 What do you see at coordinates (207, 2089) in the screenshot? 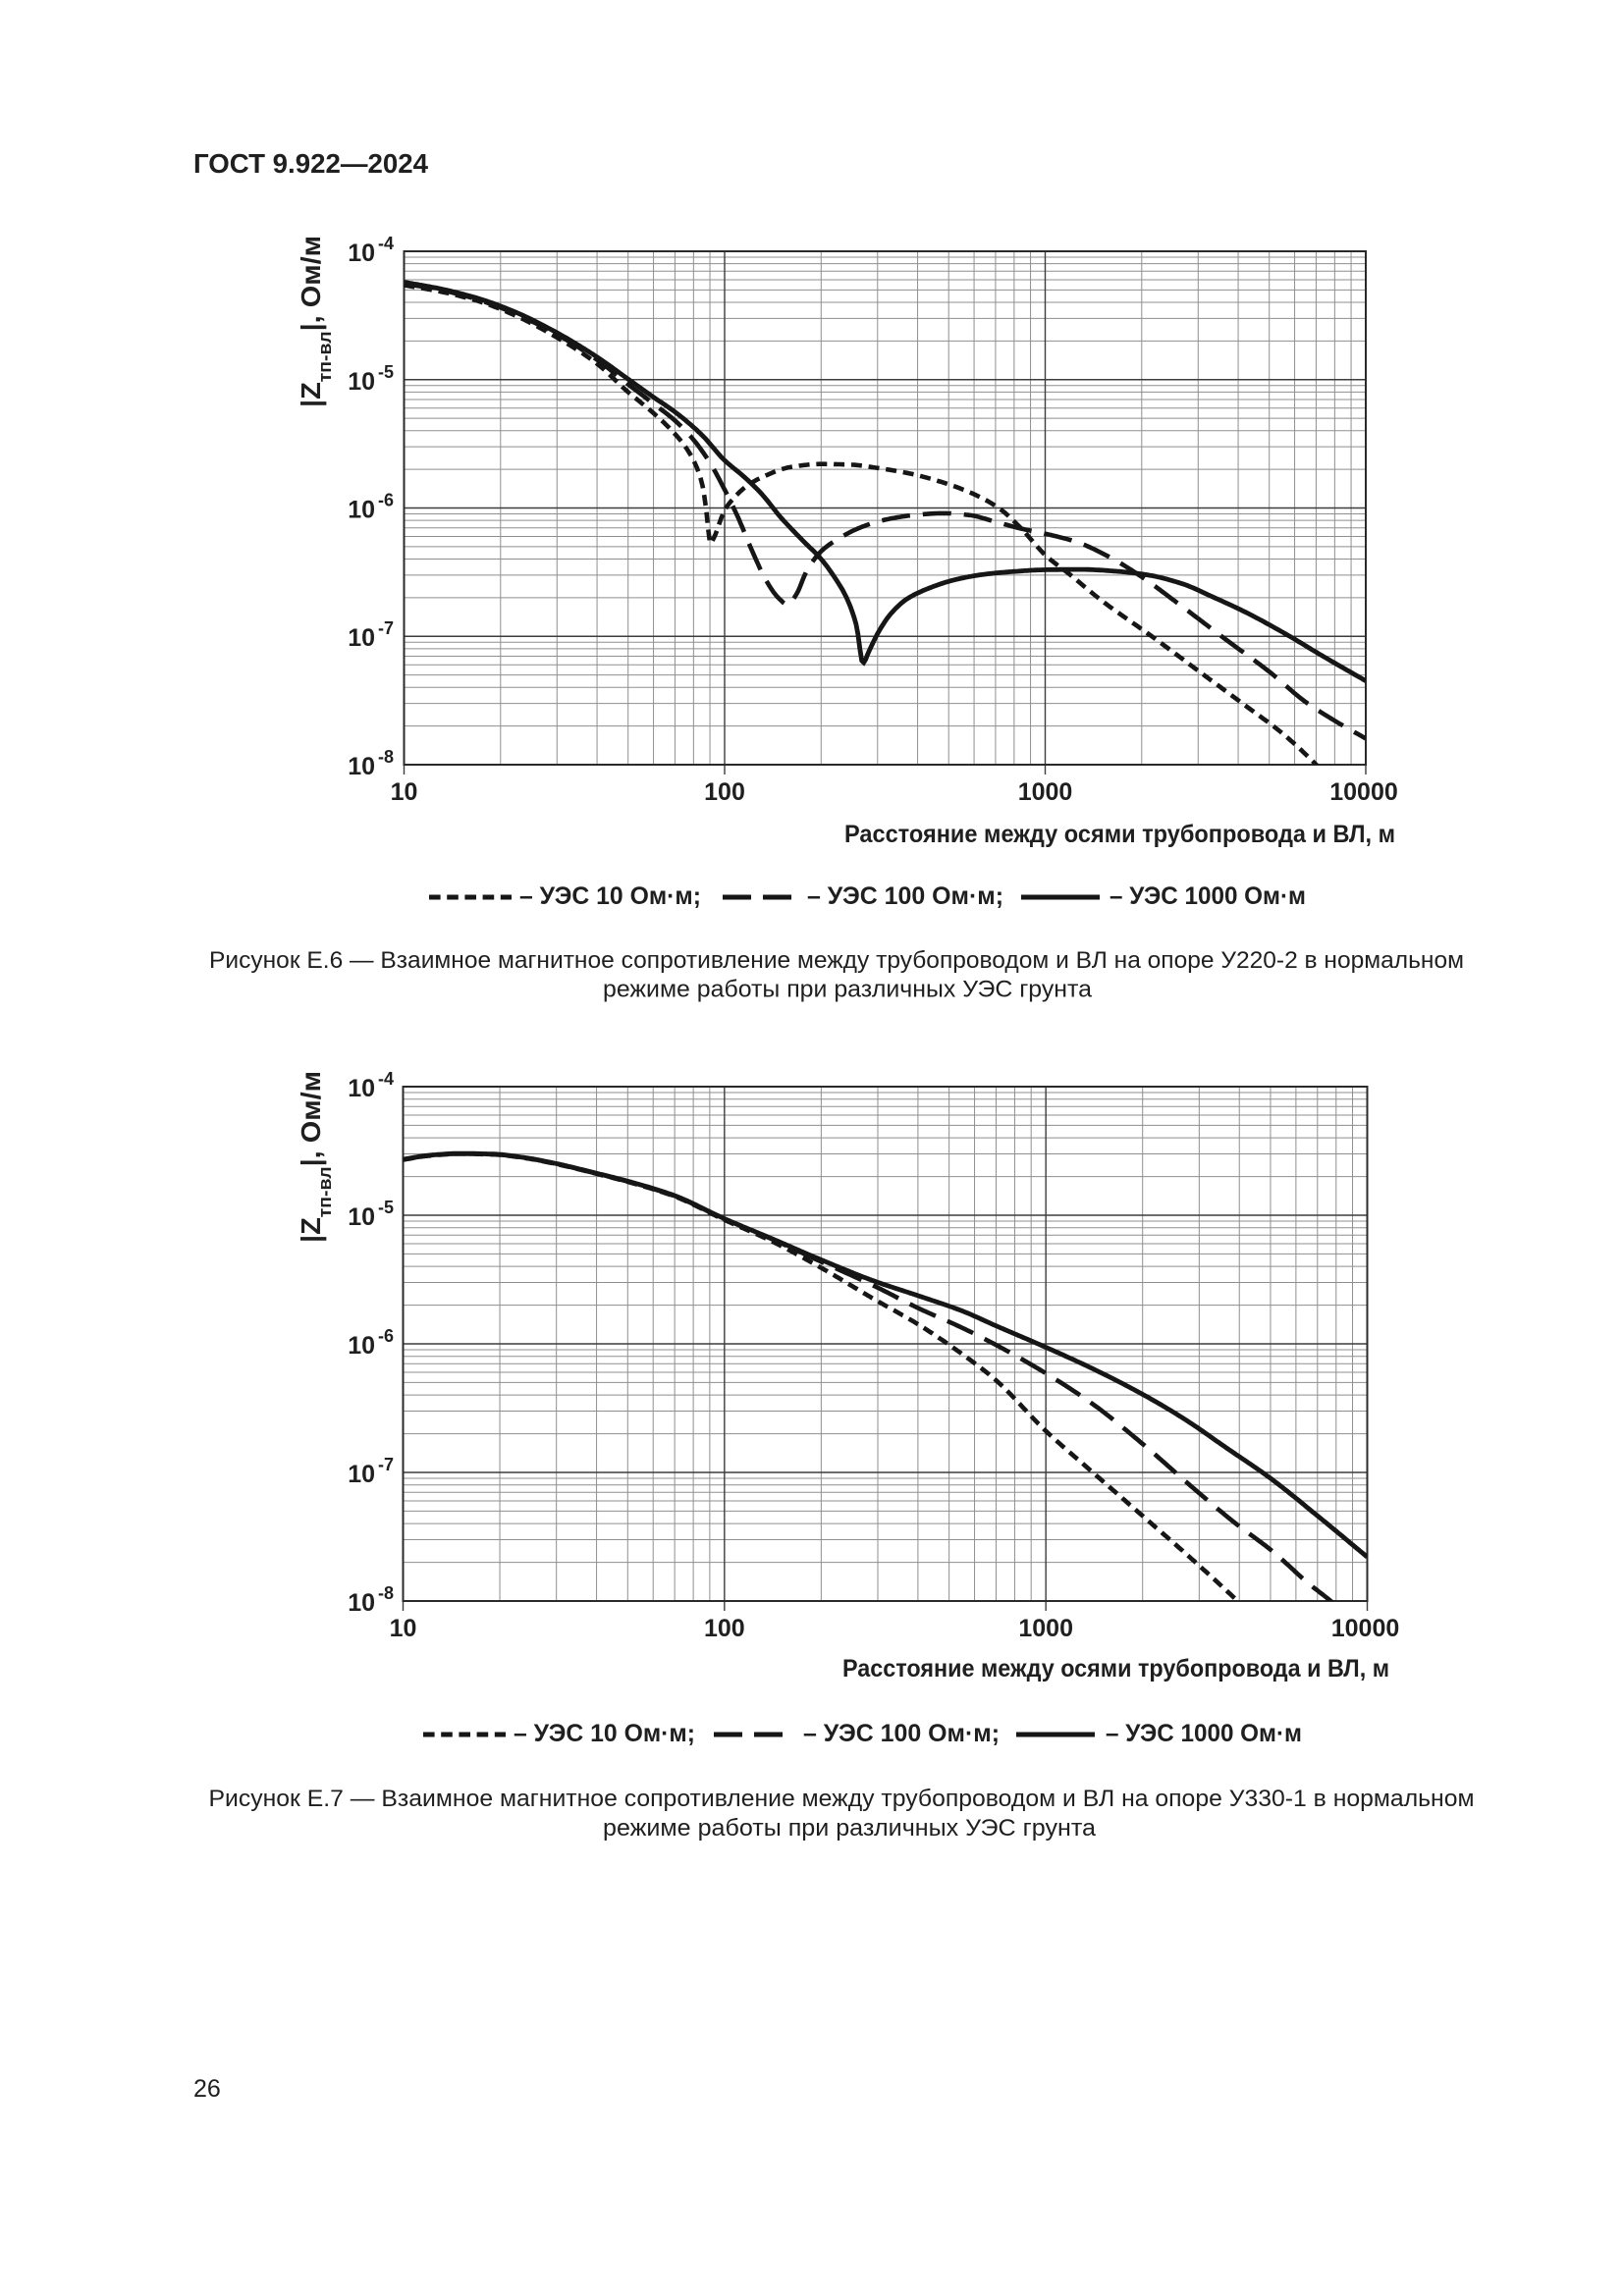
I see `svg-text: 26` at bounding box center [207, 2089].